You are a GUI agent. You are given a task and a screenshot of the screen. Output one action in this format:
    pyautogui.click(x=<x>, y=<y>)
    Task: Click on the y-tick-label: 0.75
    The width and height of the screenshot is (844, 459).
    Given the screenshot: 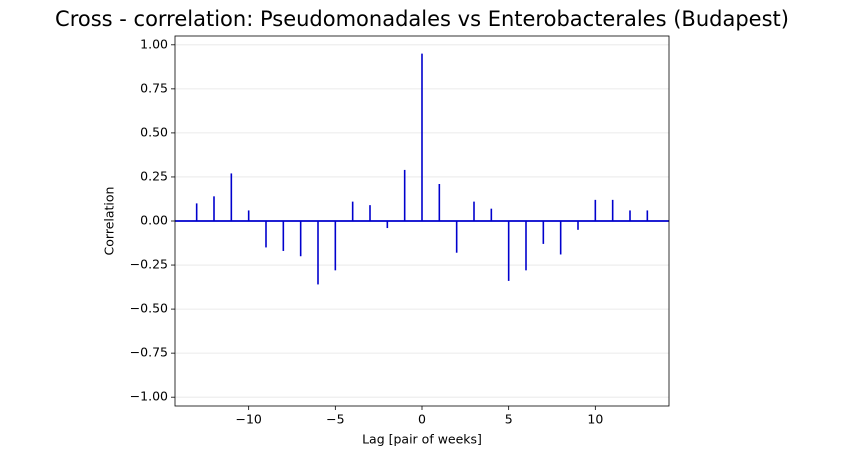 What is the action you would take?
    pyautogui.click(x=154, y=87)
    